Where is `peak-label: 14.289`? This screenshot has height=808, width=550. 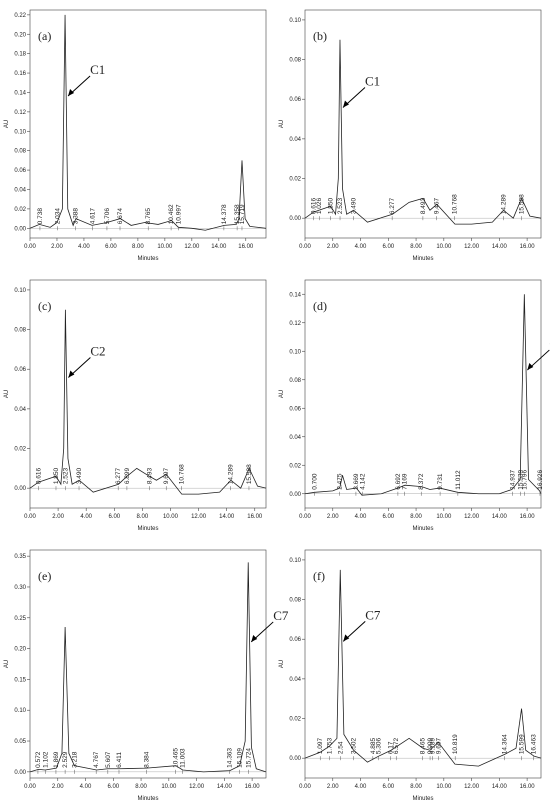 peak-label: 14.289 is located at coordinates (231, 474).